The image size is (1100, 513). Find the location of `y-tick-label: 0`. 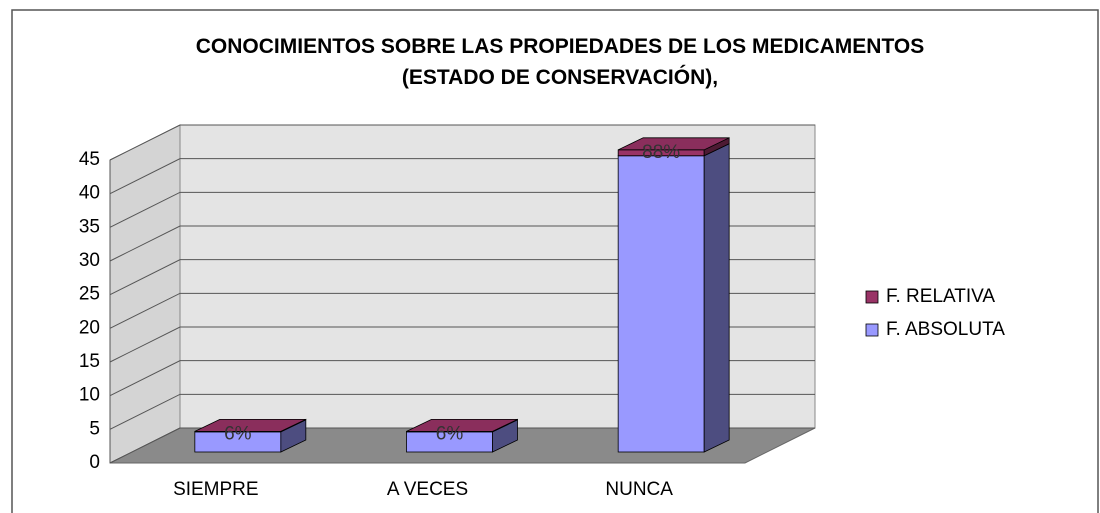

y-tick-label: 0 is located at coordinates (94, 462).